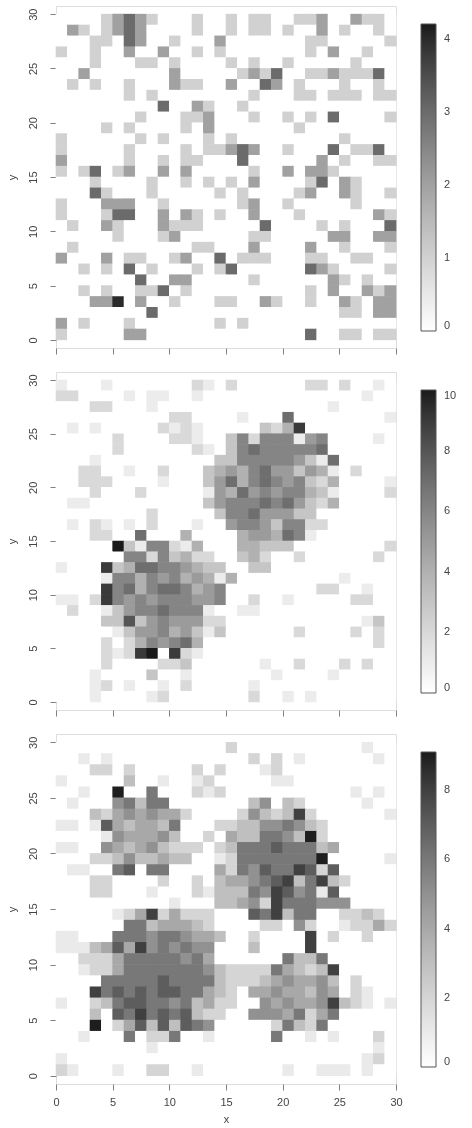 The width and height of the screenshot is (472, 1128). I want to click on x-tick-label: 10, so click(169, 1101).